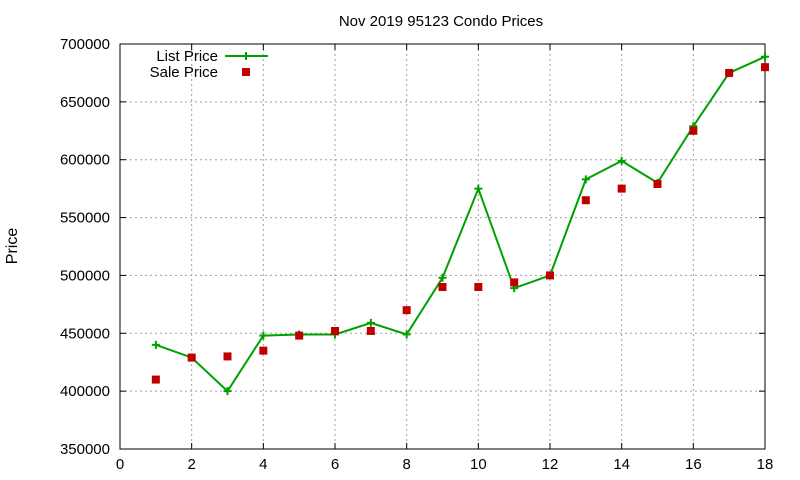  What do you see at coordinates (12, 246) in the screenshot?
I see `y-axis-label: Price` at bounding box center [12, 246].